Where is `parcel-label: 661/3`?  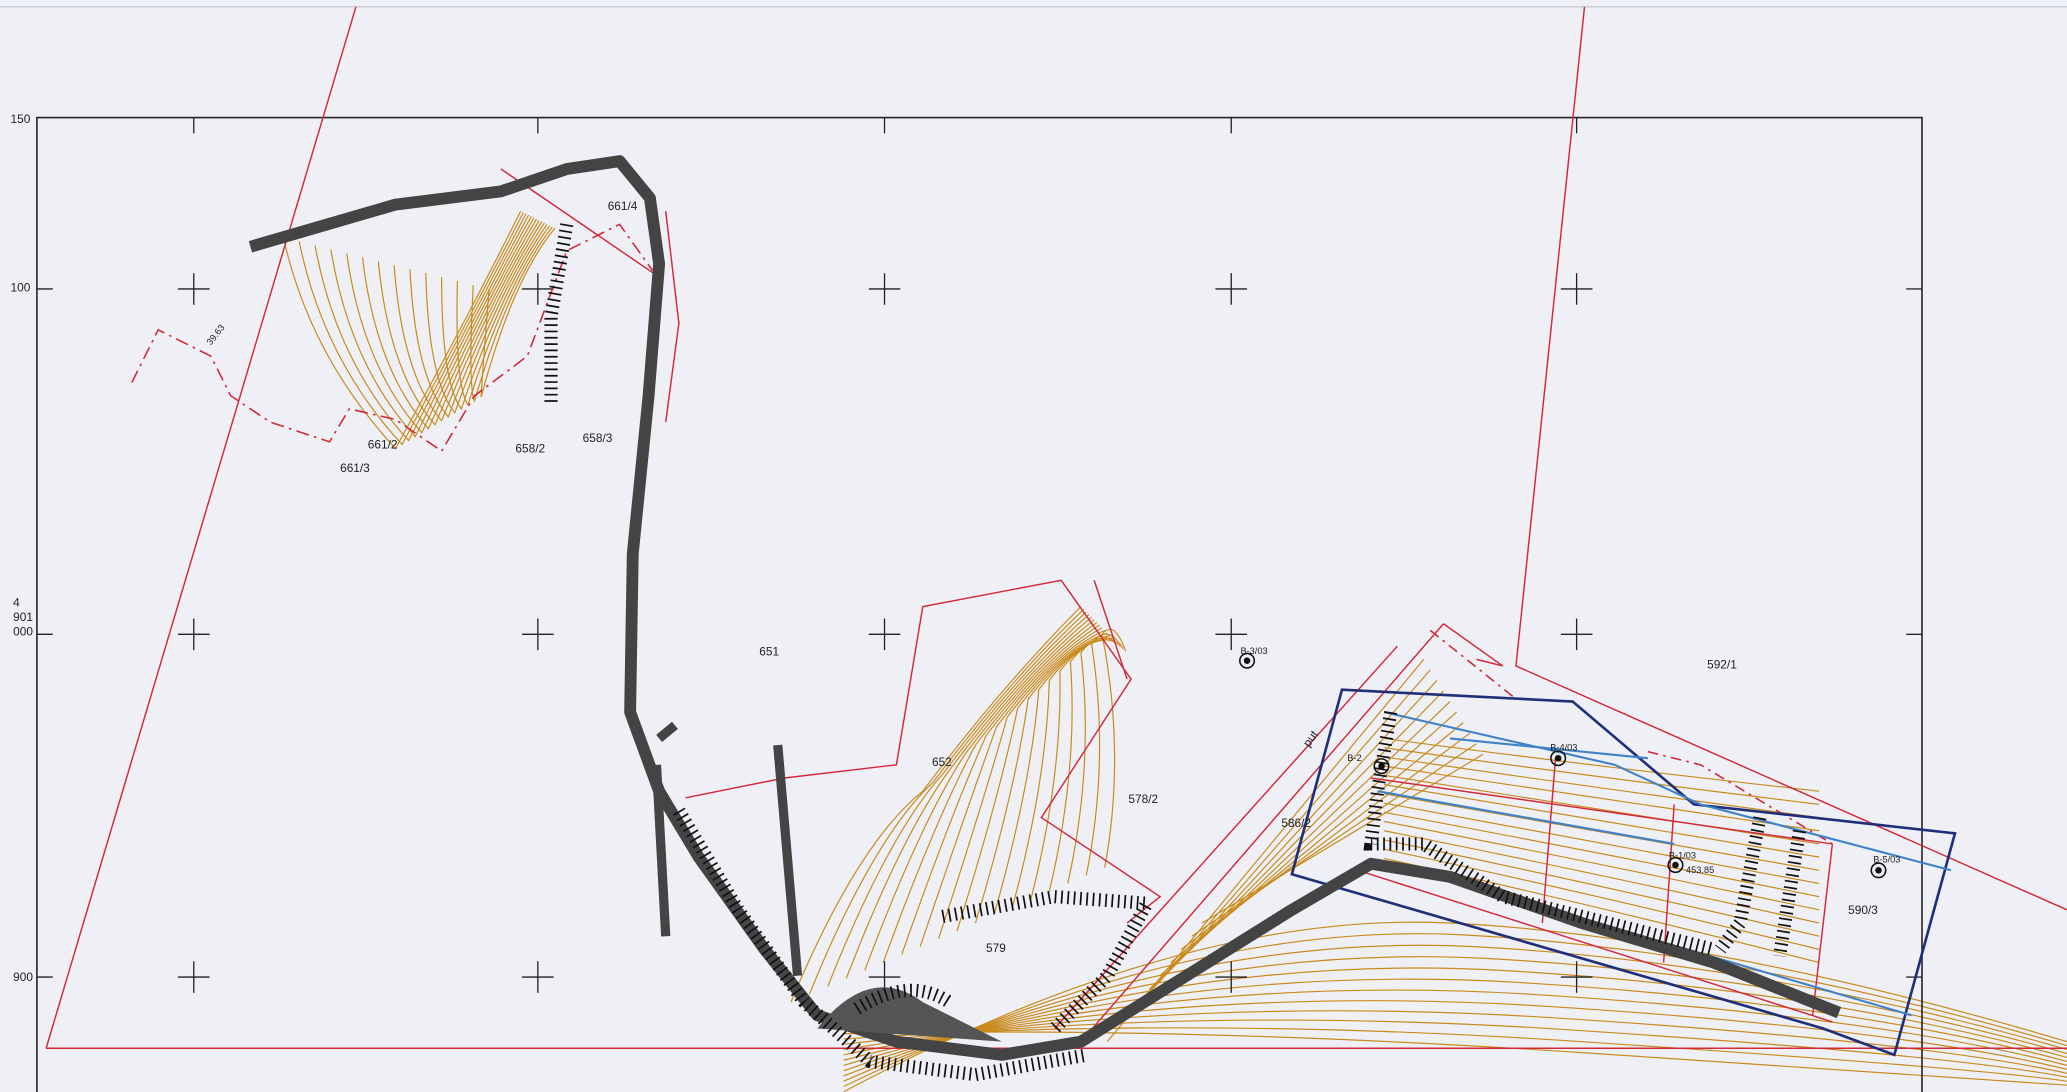
parcel-label: 661/3 is located at coordinates (355, 468).